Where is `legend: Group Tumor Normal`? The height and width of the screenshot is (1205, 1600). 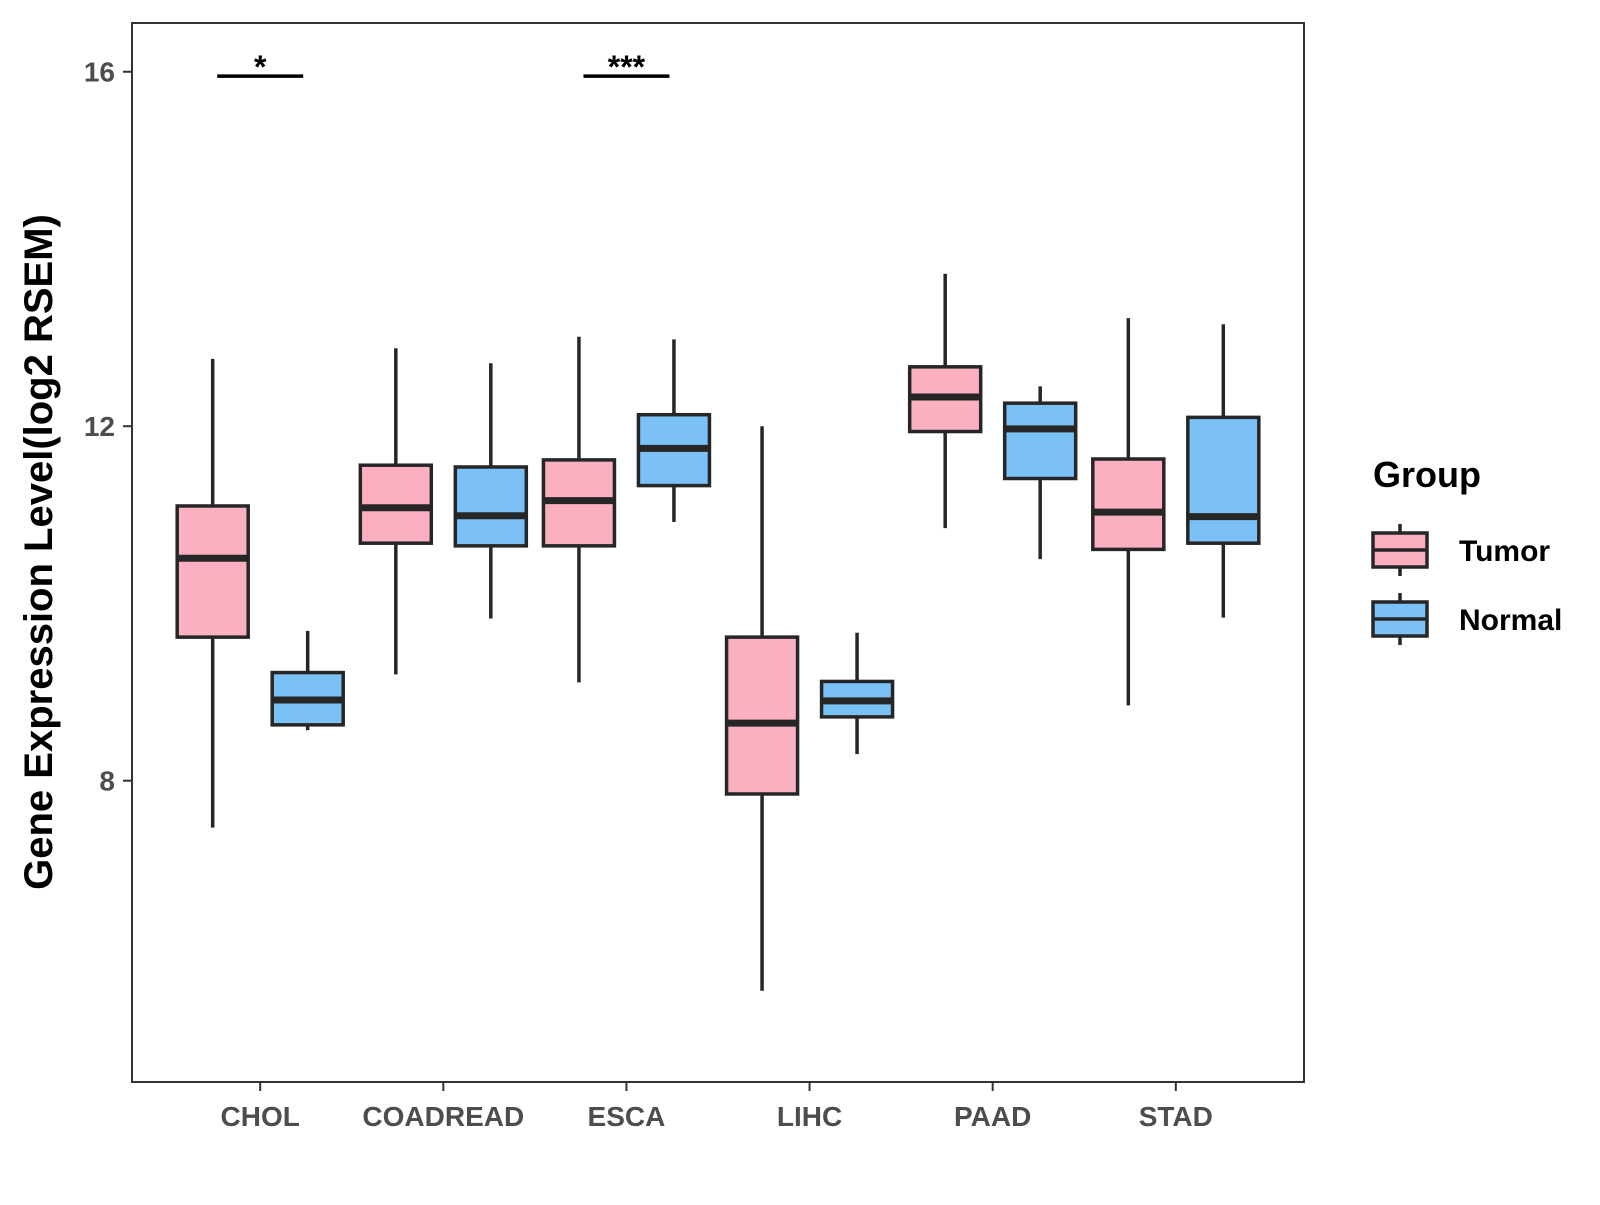
legend: Group Tumor Normal is located at coordinates (1466, 549).